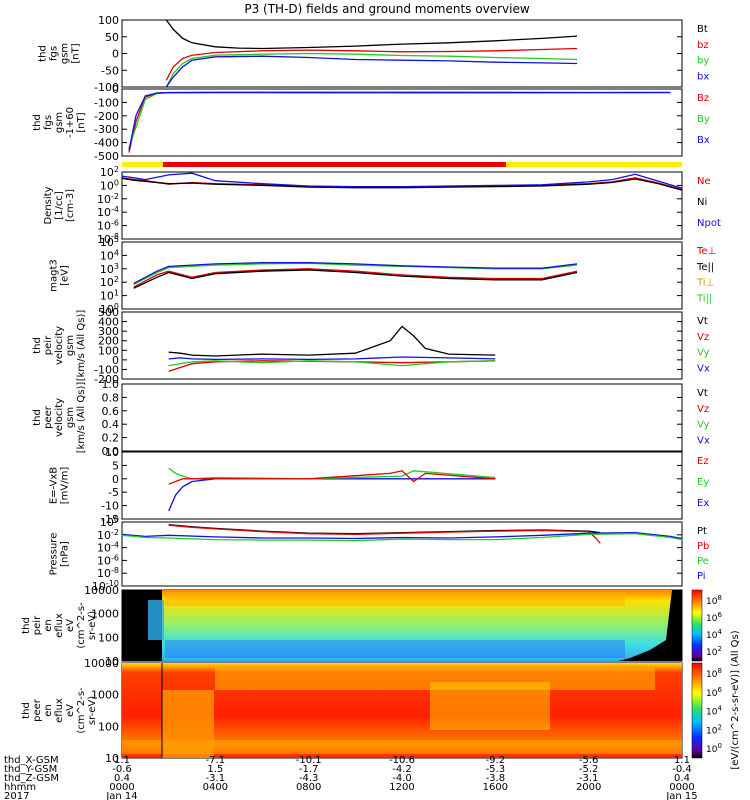 This screenshot has width=750, height=800. I want to click on ephemeris-value: -10.6, so click(402, 760).